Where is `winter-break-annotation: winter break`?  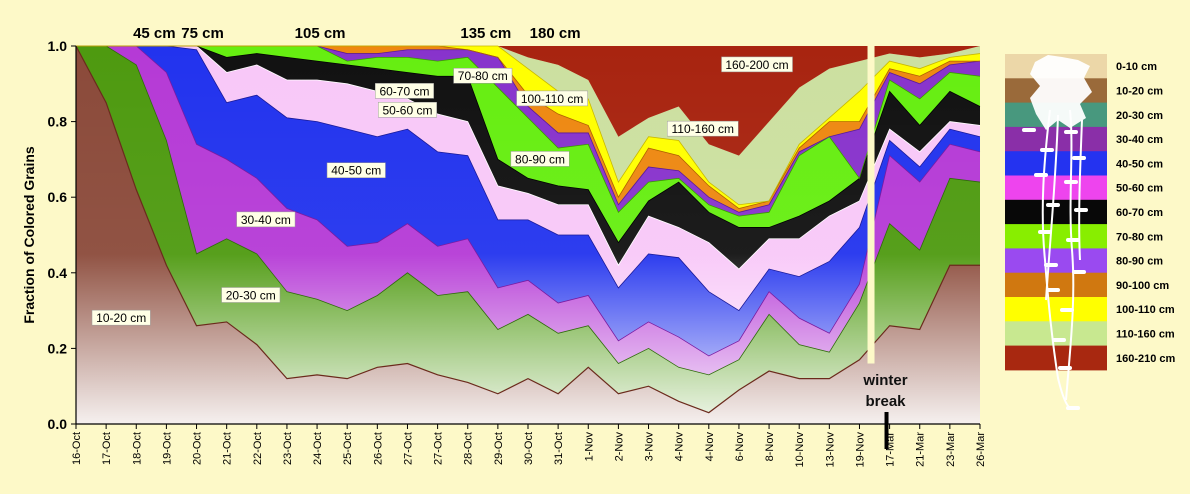 winter-break-annotation: winter break is located at coordinates (885, 410).